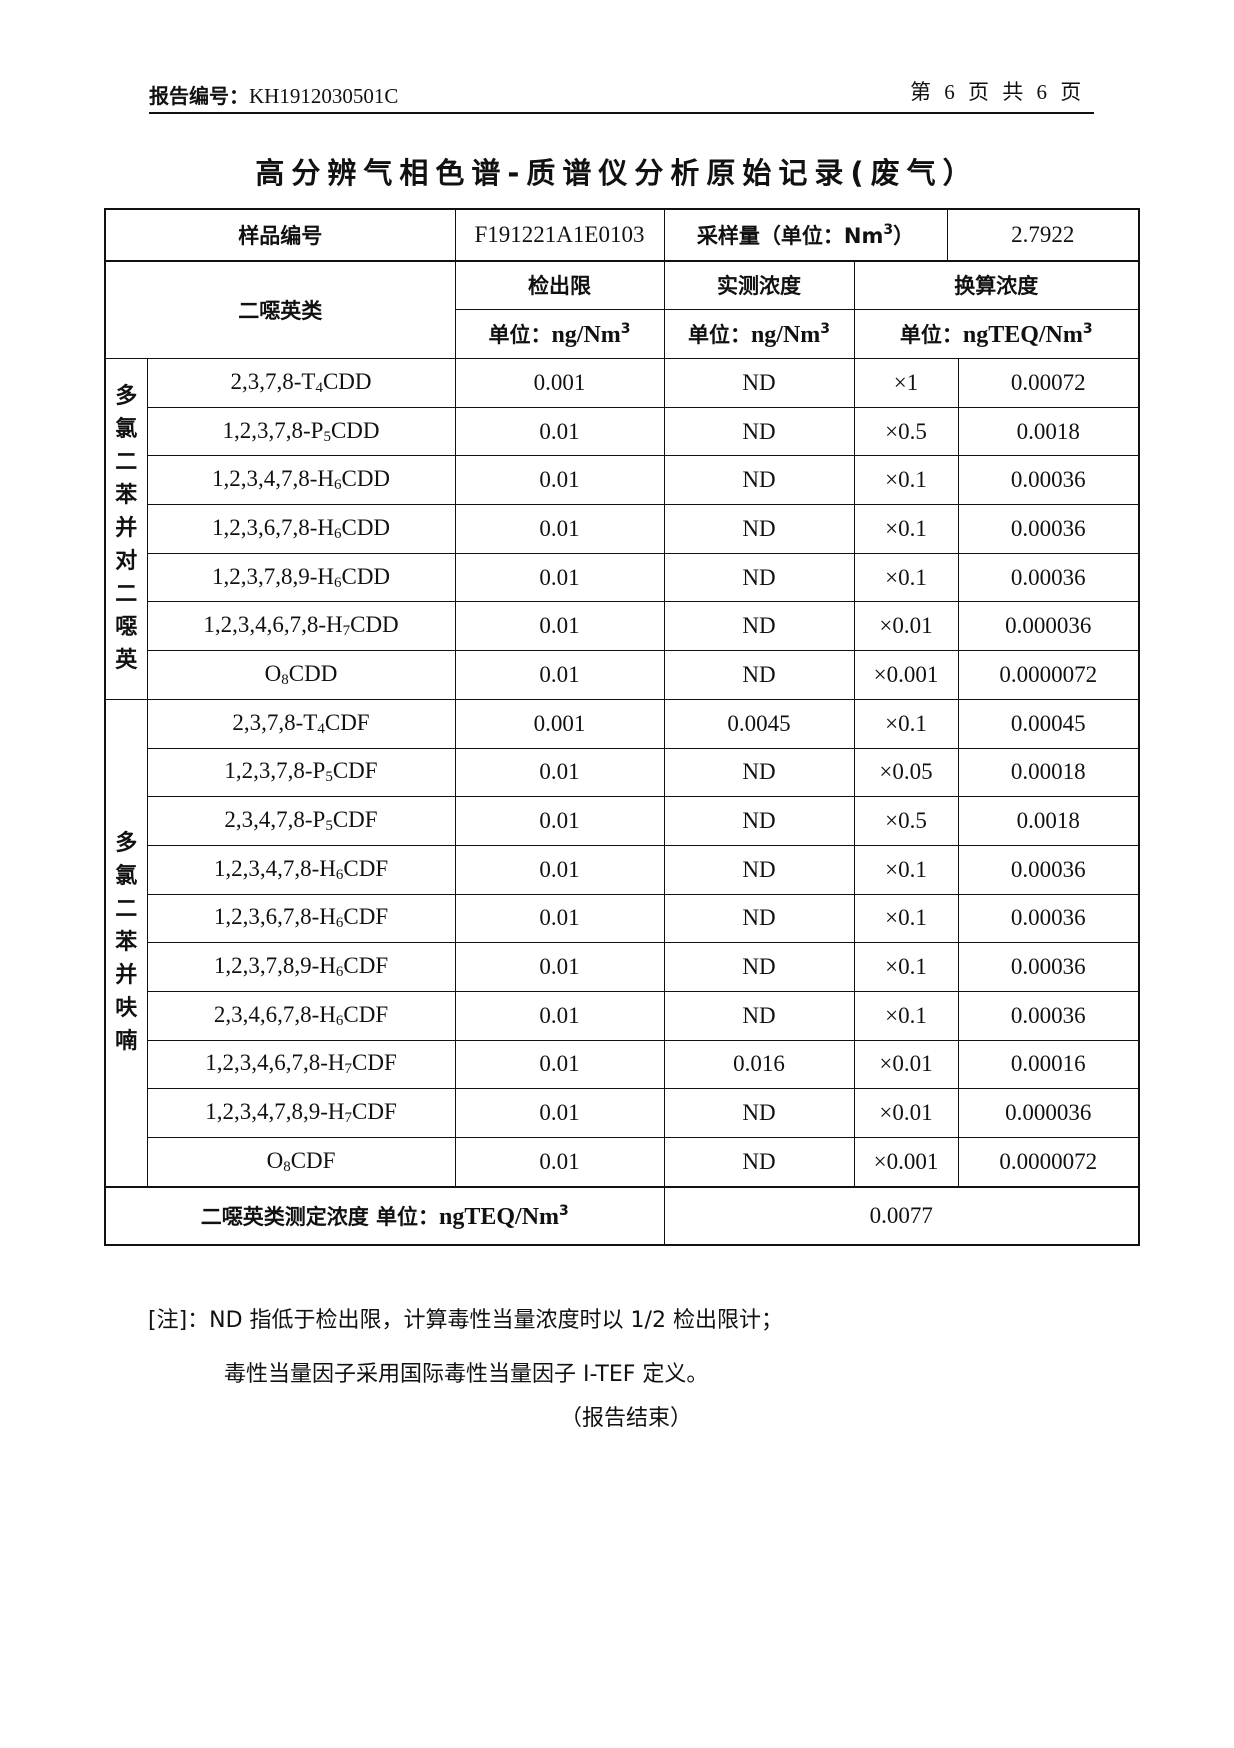  I want to click on compound-name: 1,2,3,4,6,7,8-H7CDD, so click(301, 626).